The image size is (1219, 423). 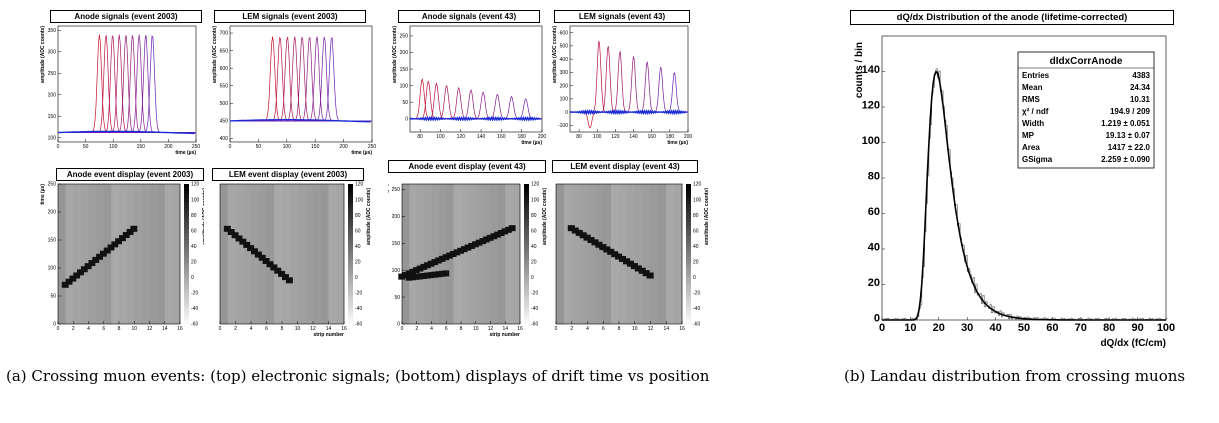 I want to click on baseline-trace, so click(x=300, y=120).